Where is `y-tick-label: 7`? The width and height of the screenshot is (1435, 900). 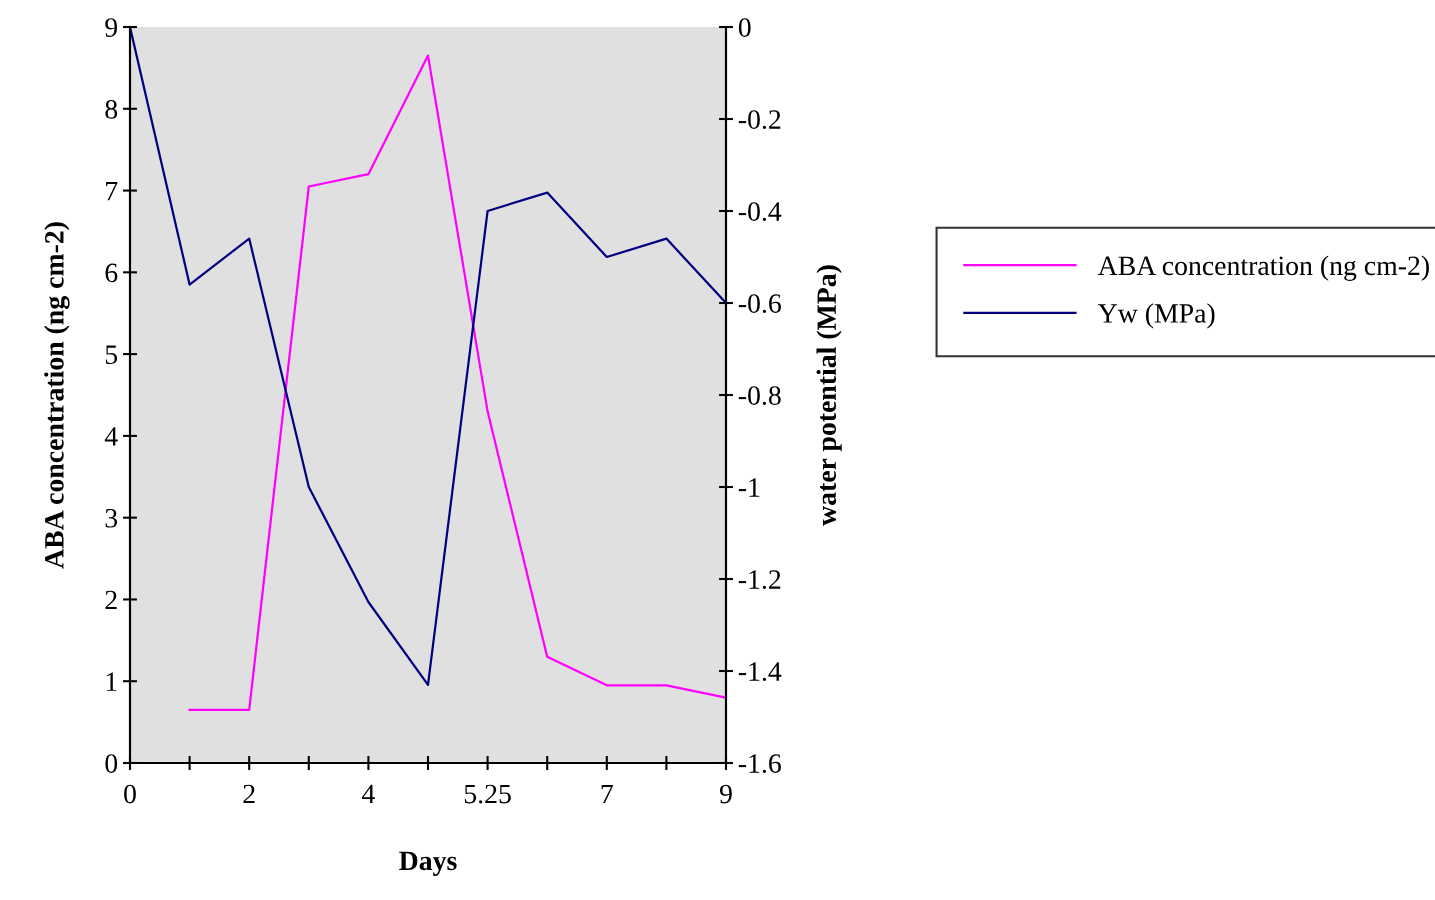
y-tick-label: 7 is located at coordinates (112, 191).